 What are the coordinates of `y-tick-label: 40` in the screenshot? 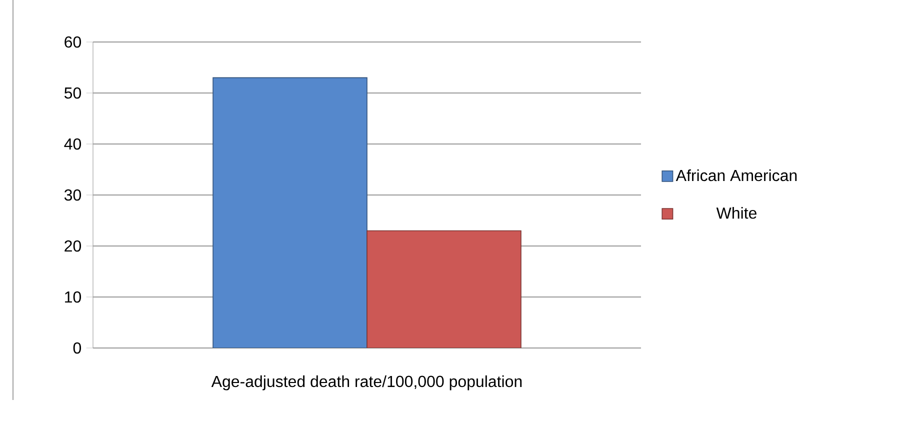 It's located at (73, 144).